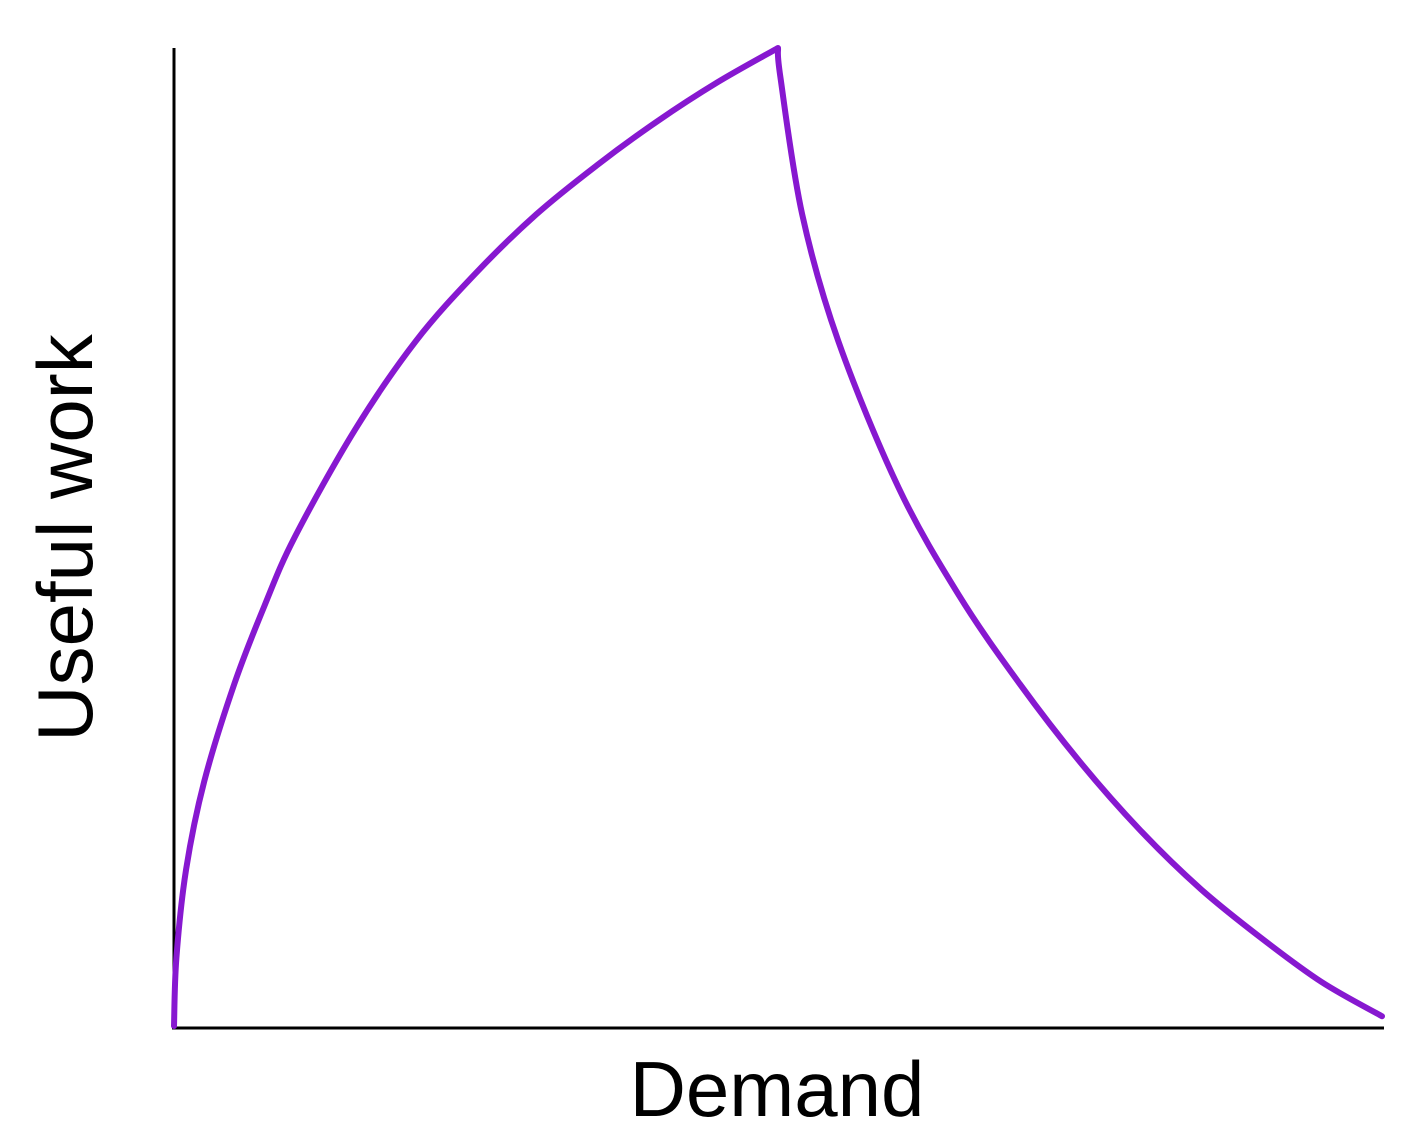 This screenshot has height=1146, width=1420. I want to click on y-axis-title: Useful work, so click(65, 537).